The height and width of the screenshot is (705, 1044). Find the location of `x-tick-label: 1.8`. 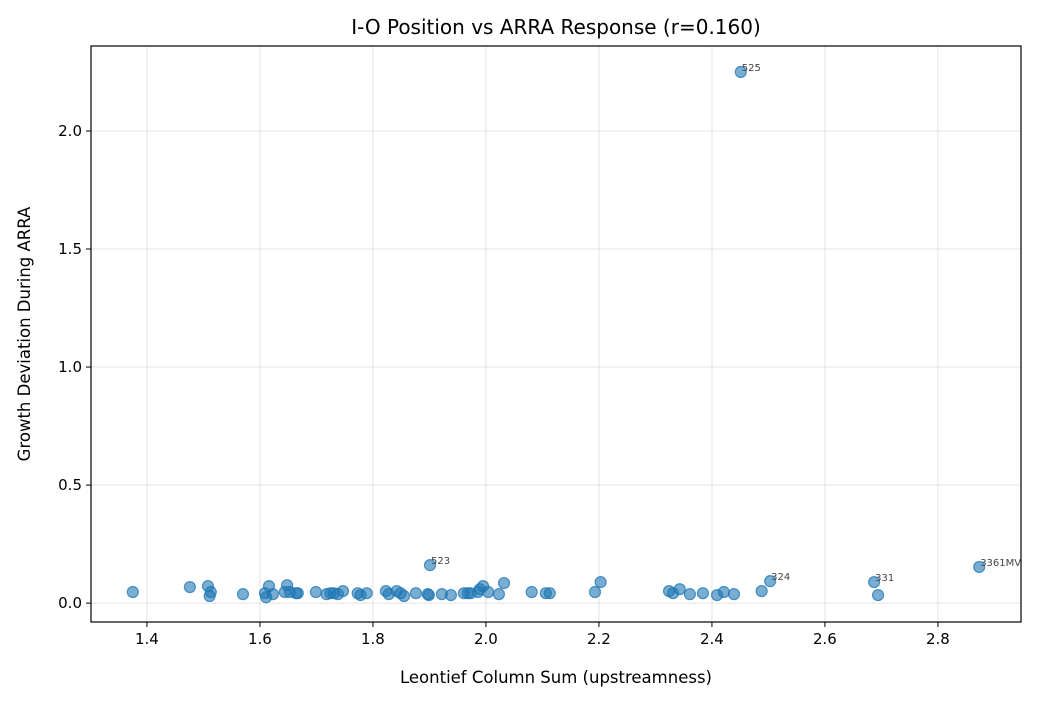

x-tick-label: 1.8 is located at coordinates (373, 639).